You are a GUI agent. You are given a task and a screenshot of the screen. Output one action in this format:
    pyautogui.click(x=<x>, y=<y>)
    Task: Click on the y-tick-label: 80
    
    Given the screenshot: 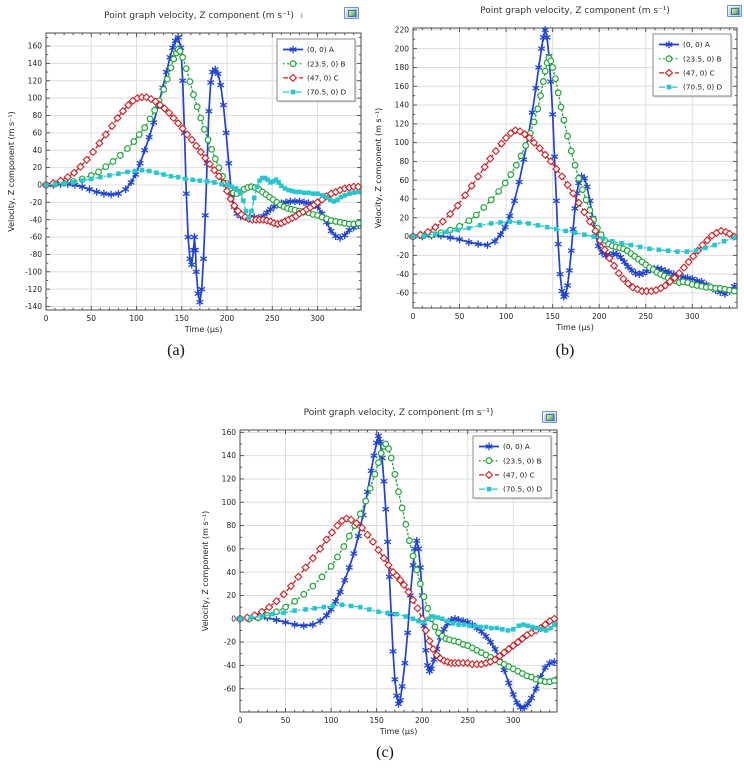 What is the action you would take?
    pyautogui.click(x=231, y=525)
    